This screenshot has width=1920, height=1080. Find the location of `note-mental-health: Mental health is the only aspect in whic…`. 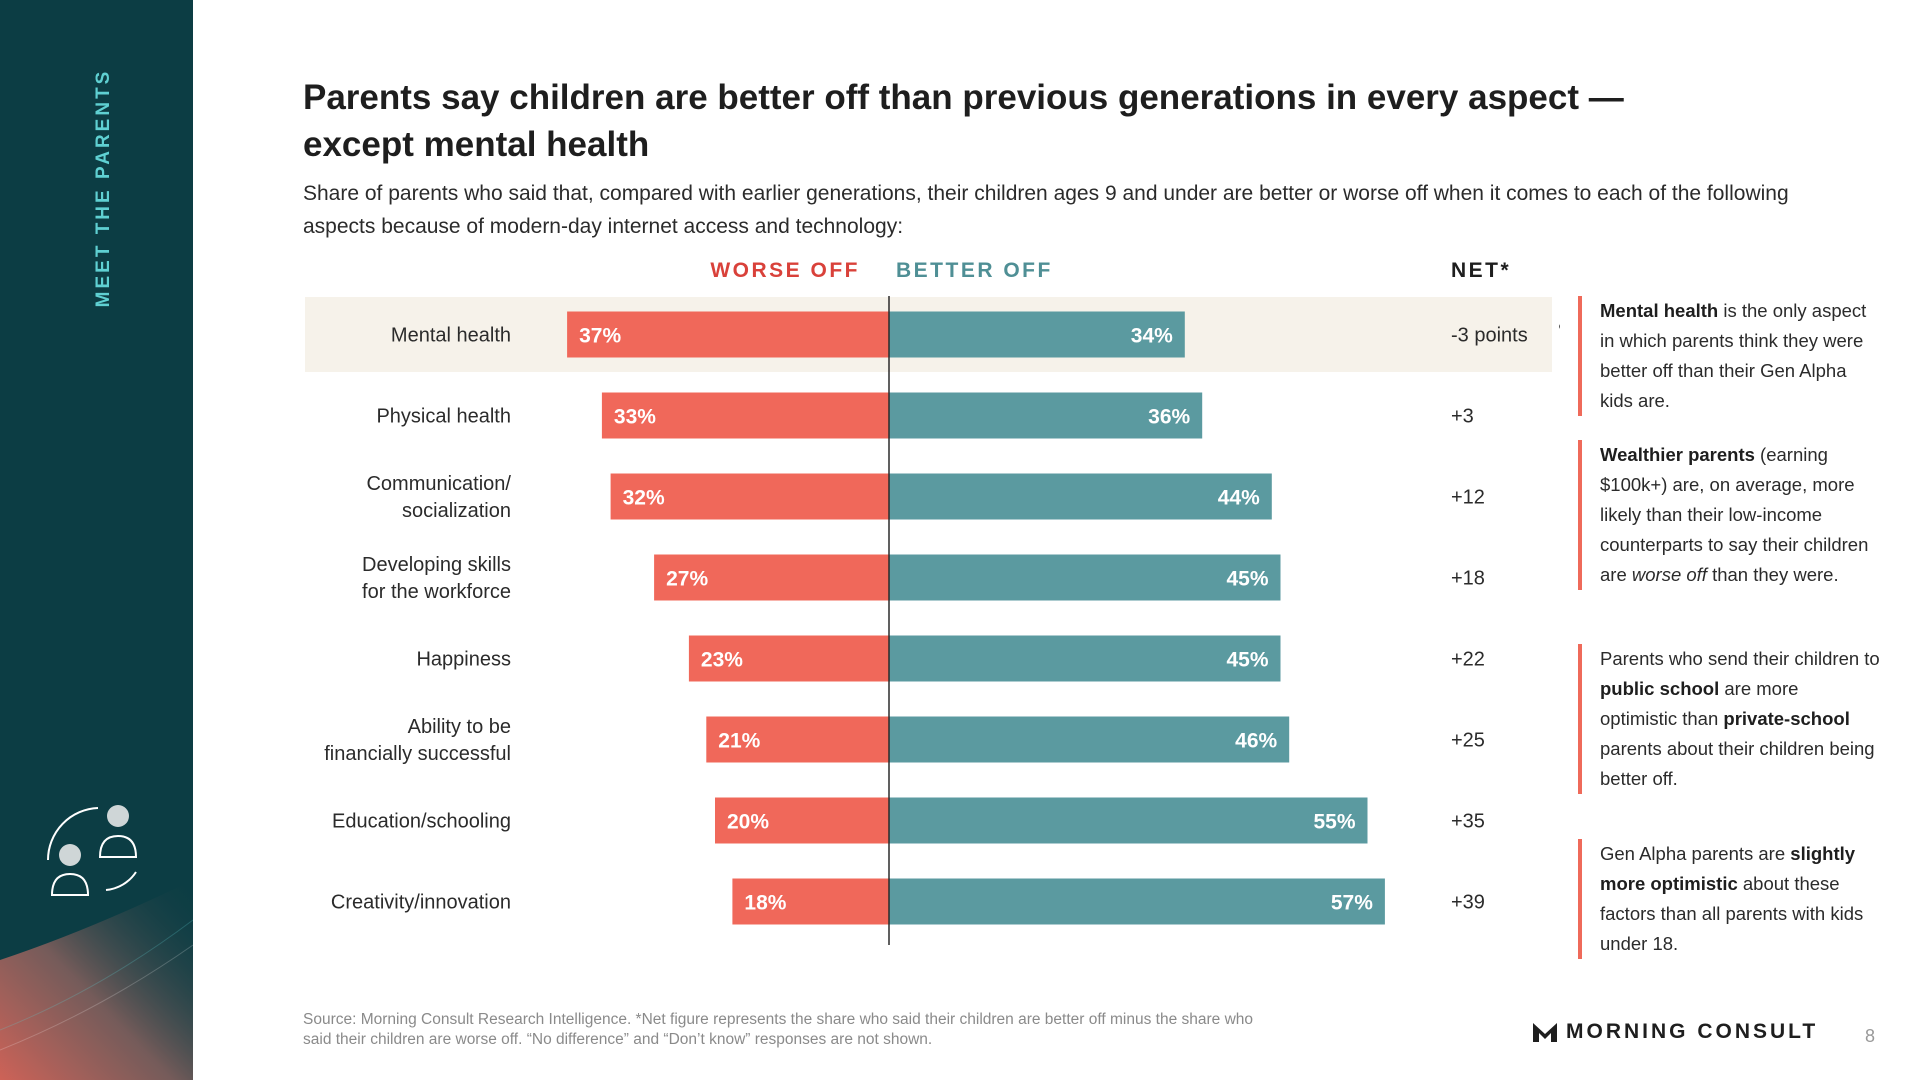

note-mental-health: Mental health is the only aspect in whic… is located at coordinates (1729, 356).